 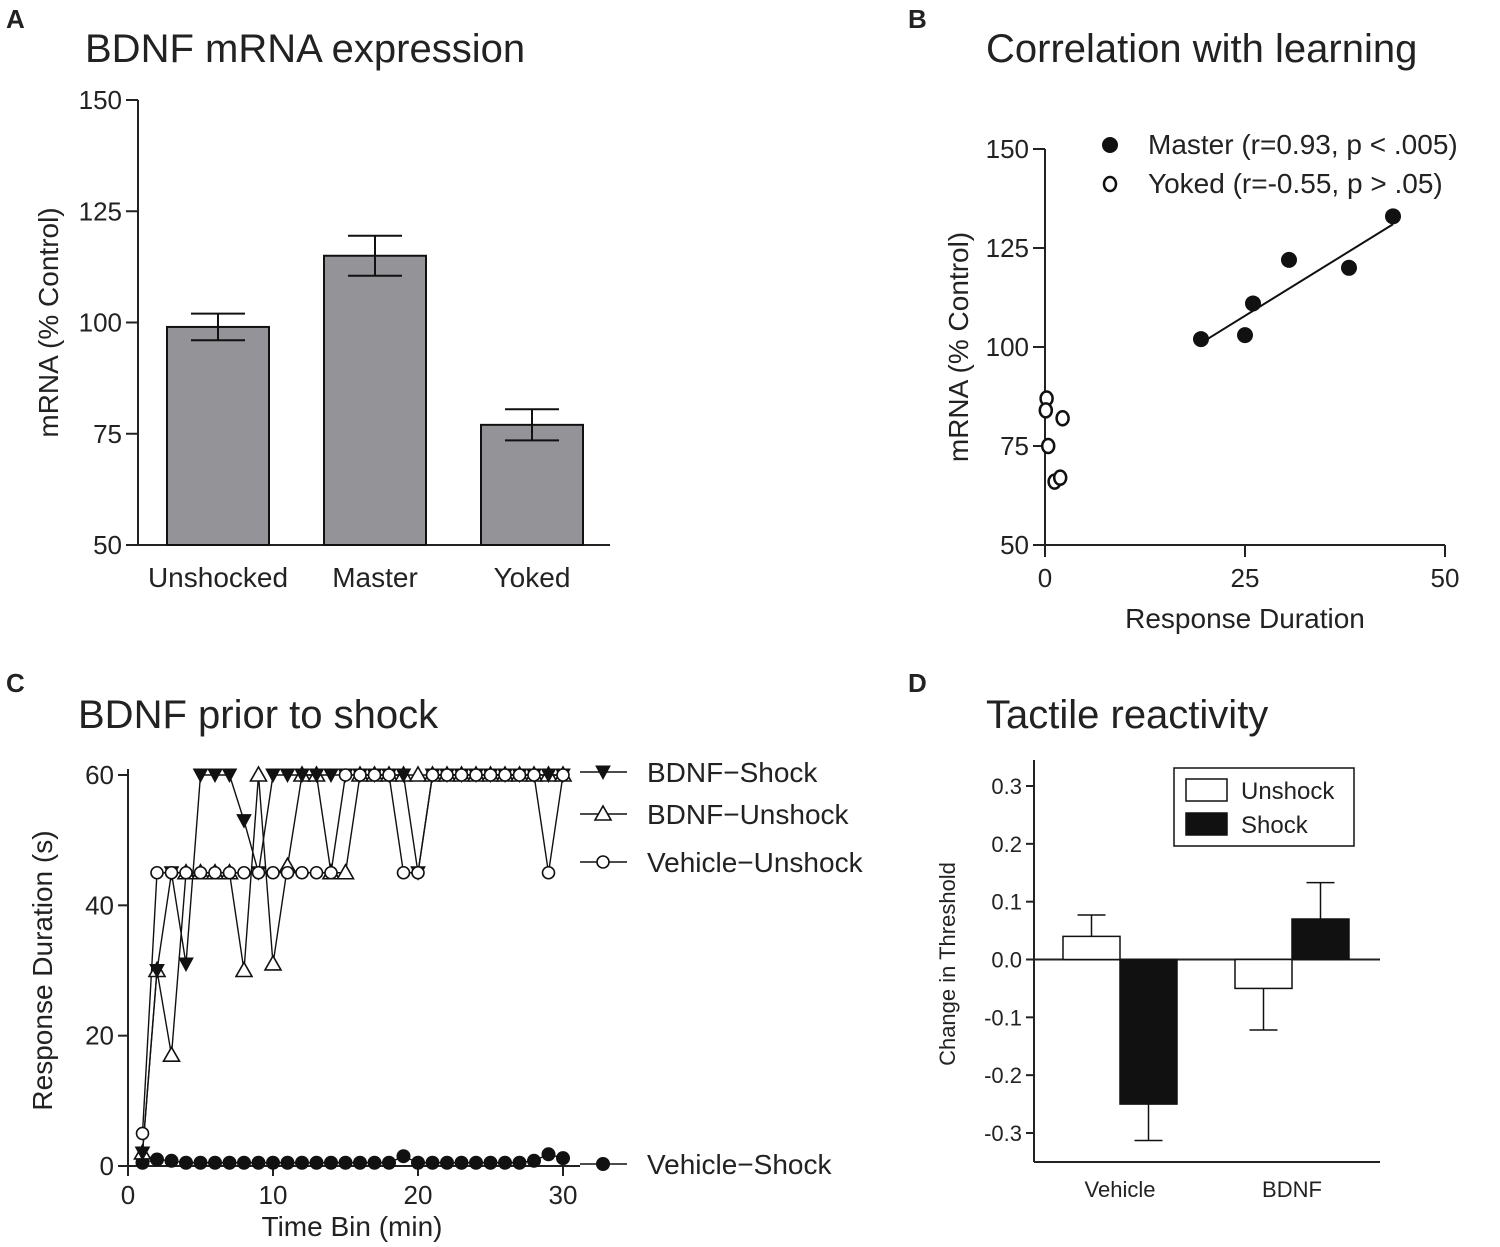 I want to click on chart-d-y-tick-label: -0.2, so click(x=1003, y=1075).